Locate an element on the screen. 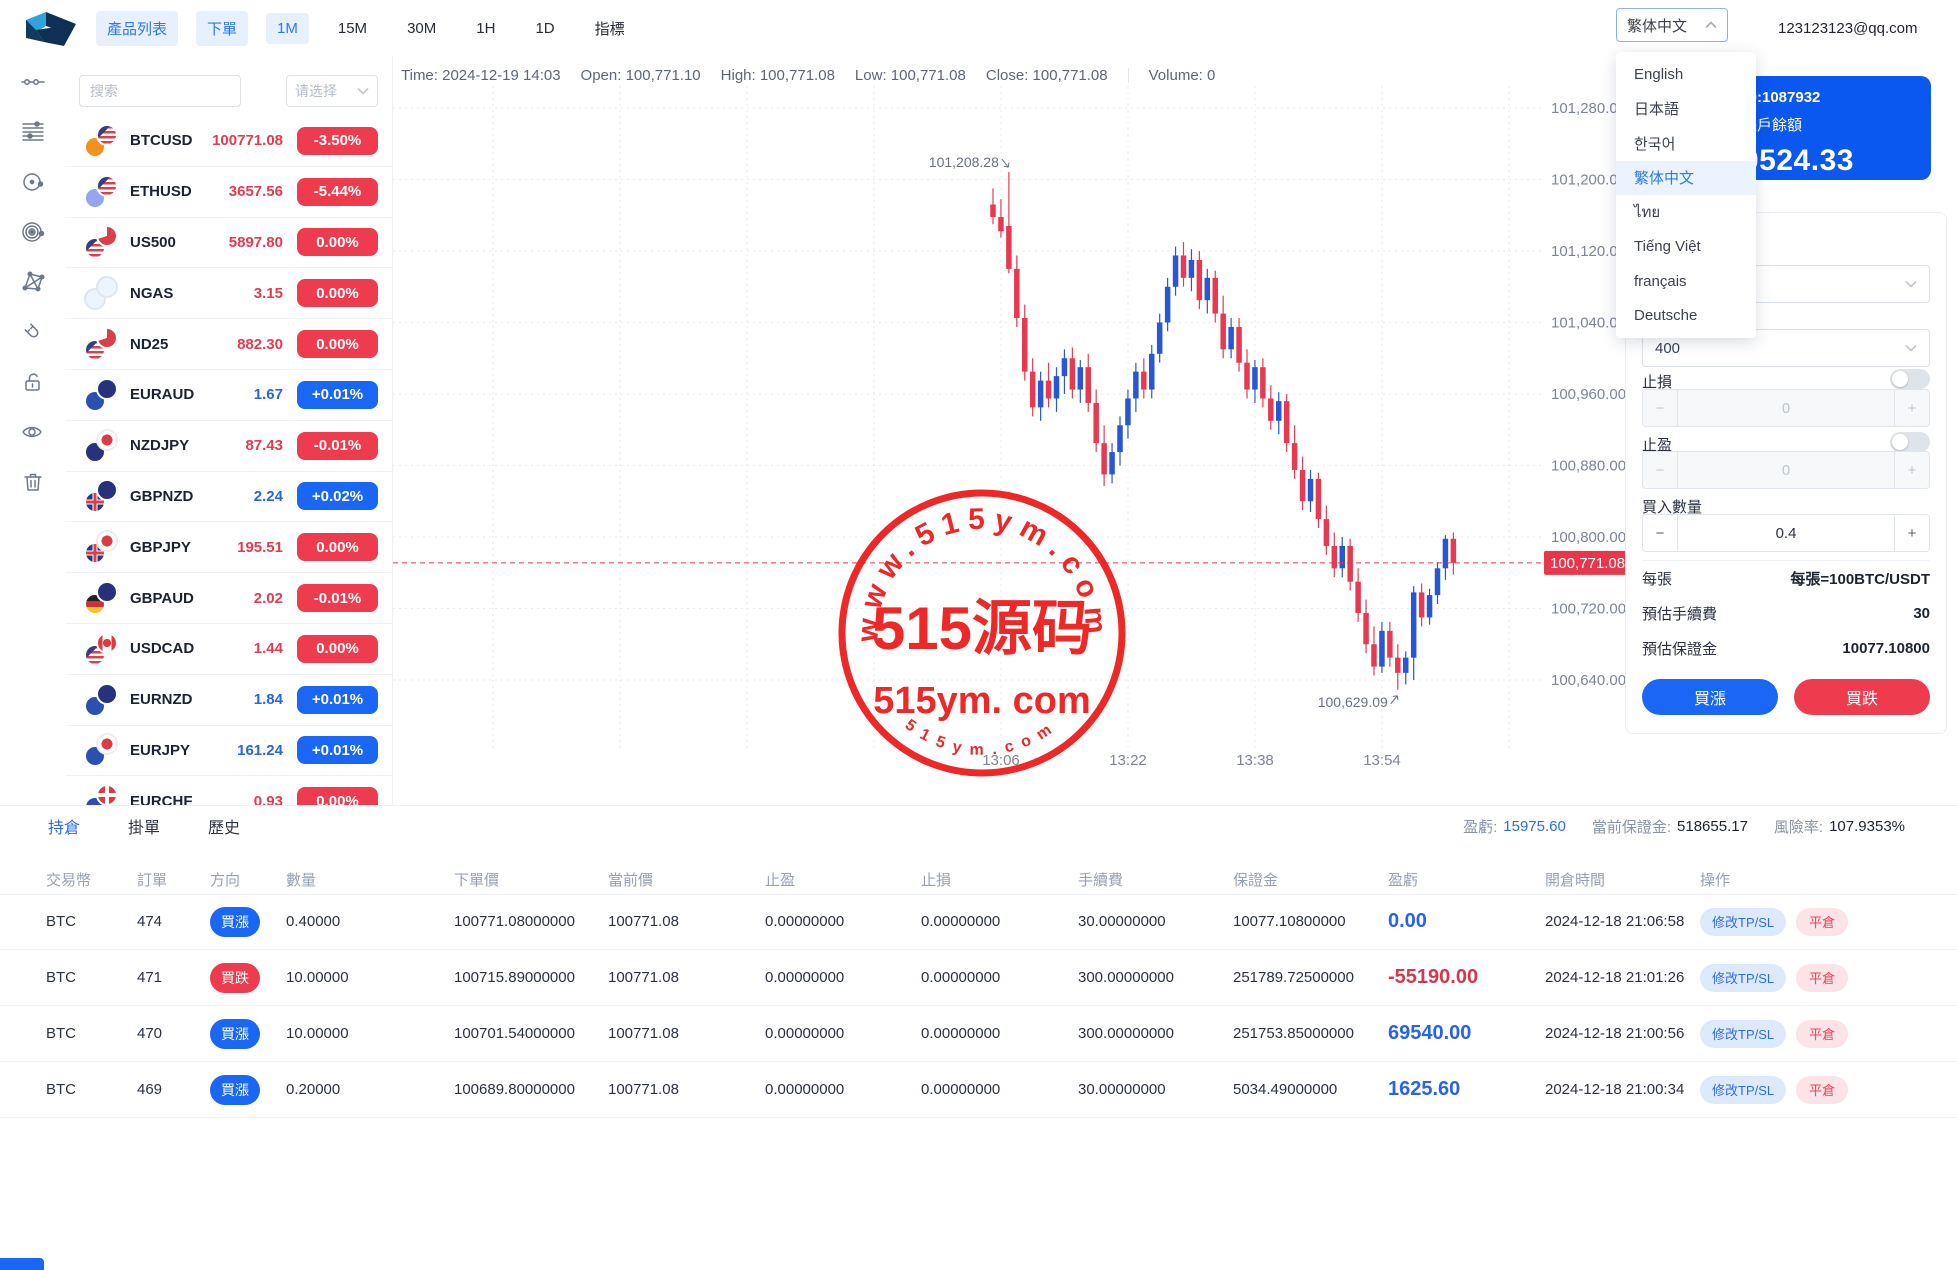 Image resolution: width=1957 pixels, height=1270 pixels. tab-歷史: 歷史 is located at coordinates (224, 828).